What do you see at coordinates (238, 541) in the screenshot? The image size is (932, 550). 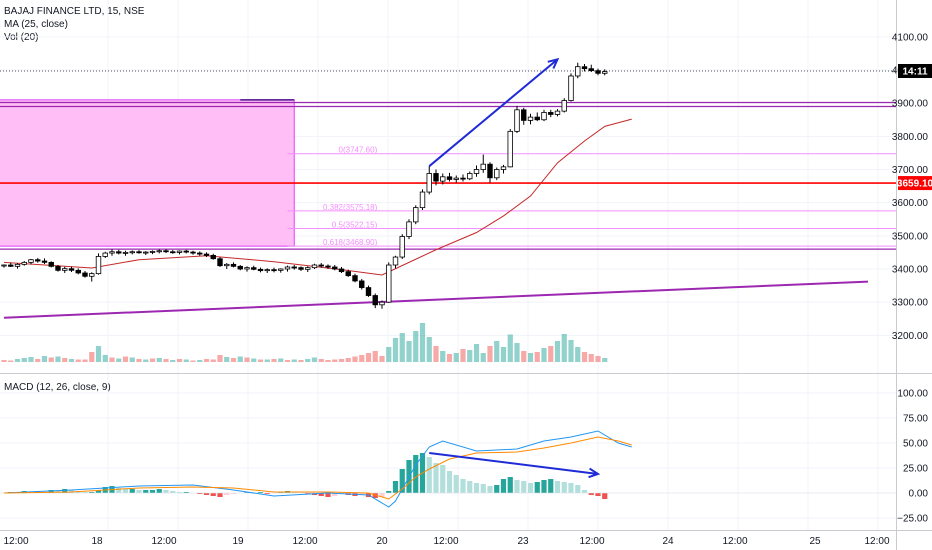 I see `time-tick-label: 19` at bounding box center [238, 541].